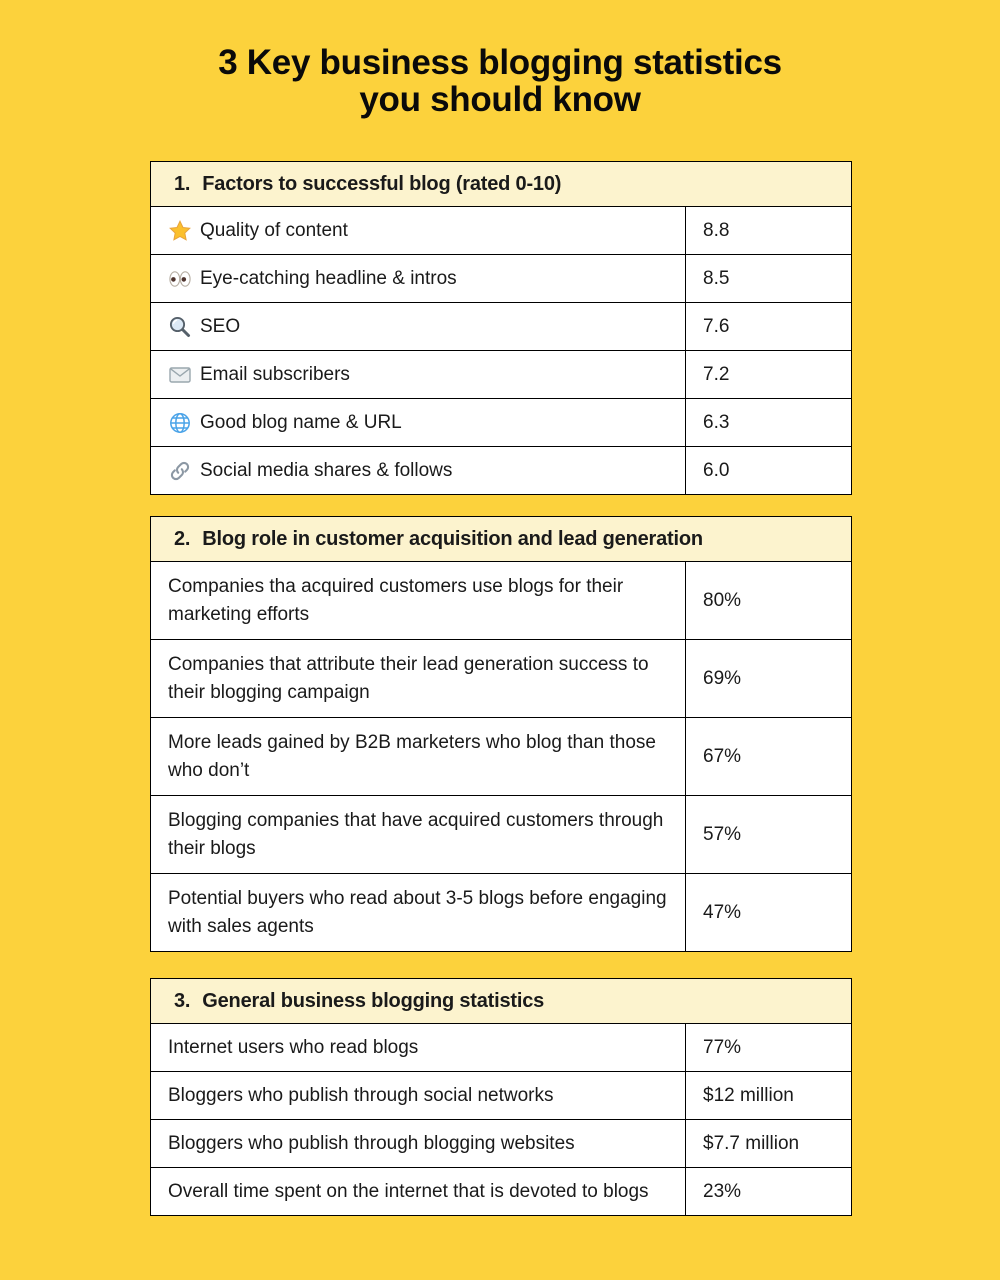 The width and height of the screenshot is (1000, 1280). What do you see at coordinates (716, 326) in the screenshot?
I see `row-value: 7.6` at bounding box center [716, 326].